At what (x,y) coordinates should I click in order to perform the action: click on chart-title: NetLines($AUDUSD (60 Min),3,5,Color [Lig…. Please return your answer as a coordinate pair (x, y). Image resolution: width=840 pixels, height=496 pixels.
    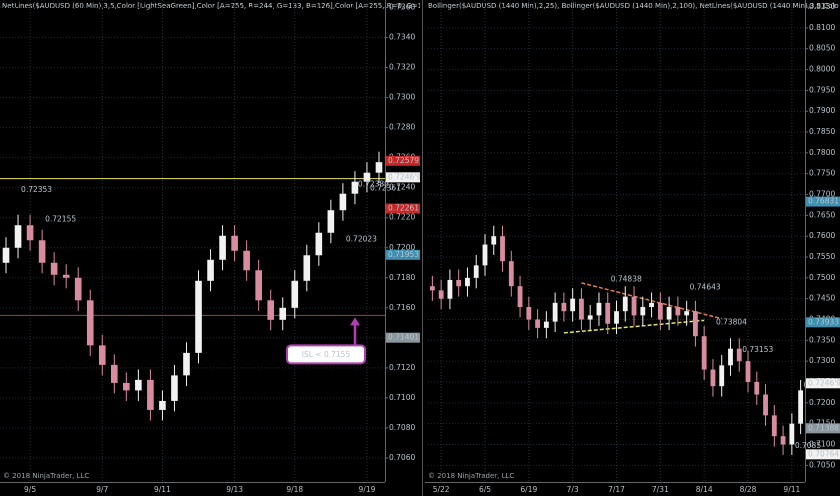
    Looking at the image, I should click on (216, 6).